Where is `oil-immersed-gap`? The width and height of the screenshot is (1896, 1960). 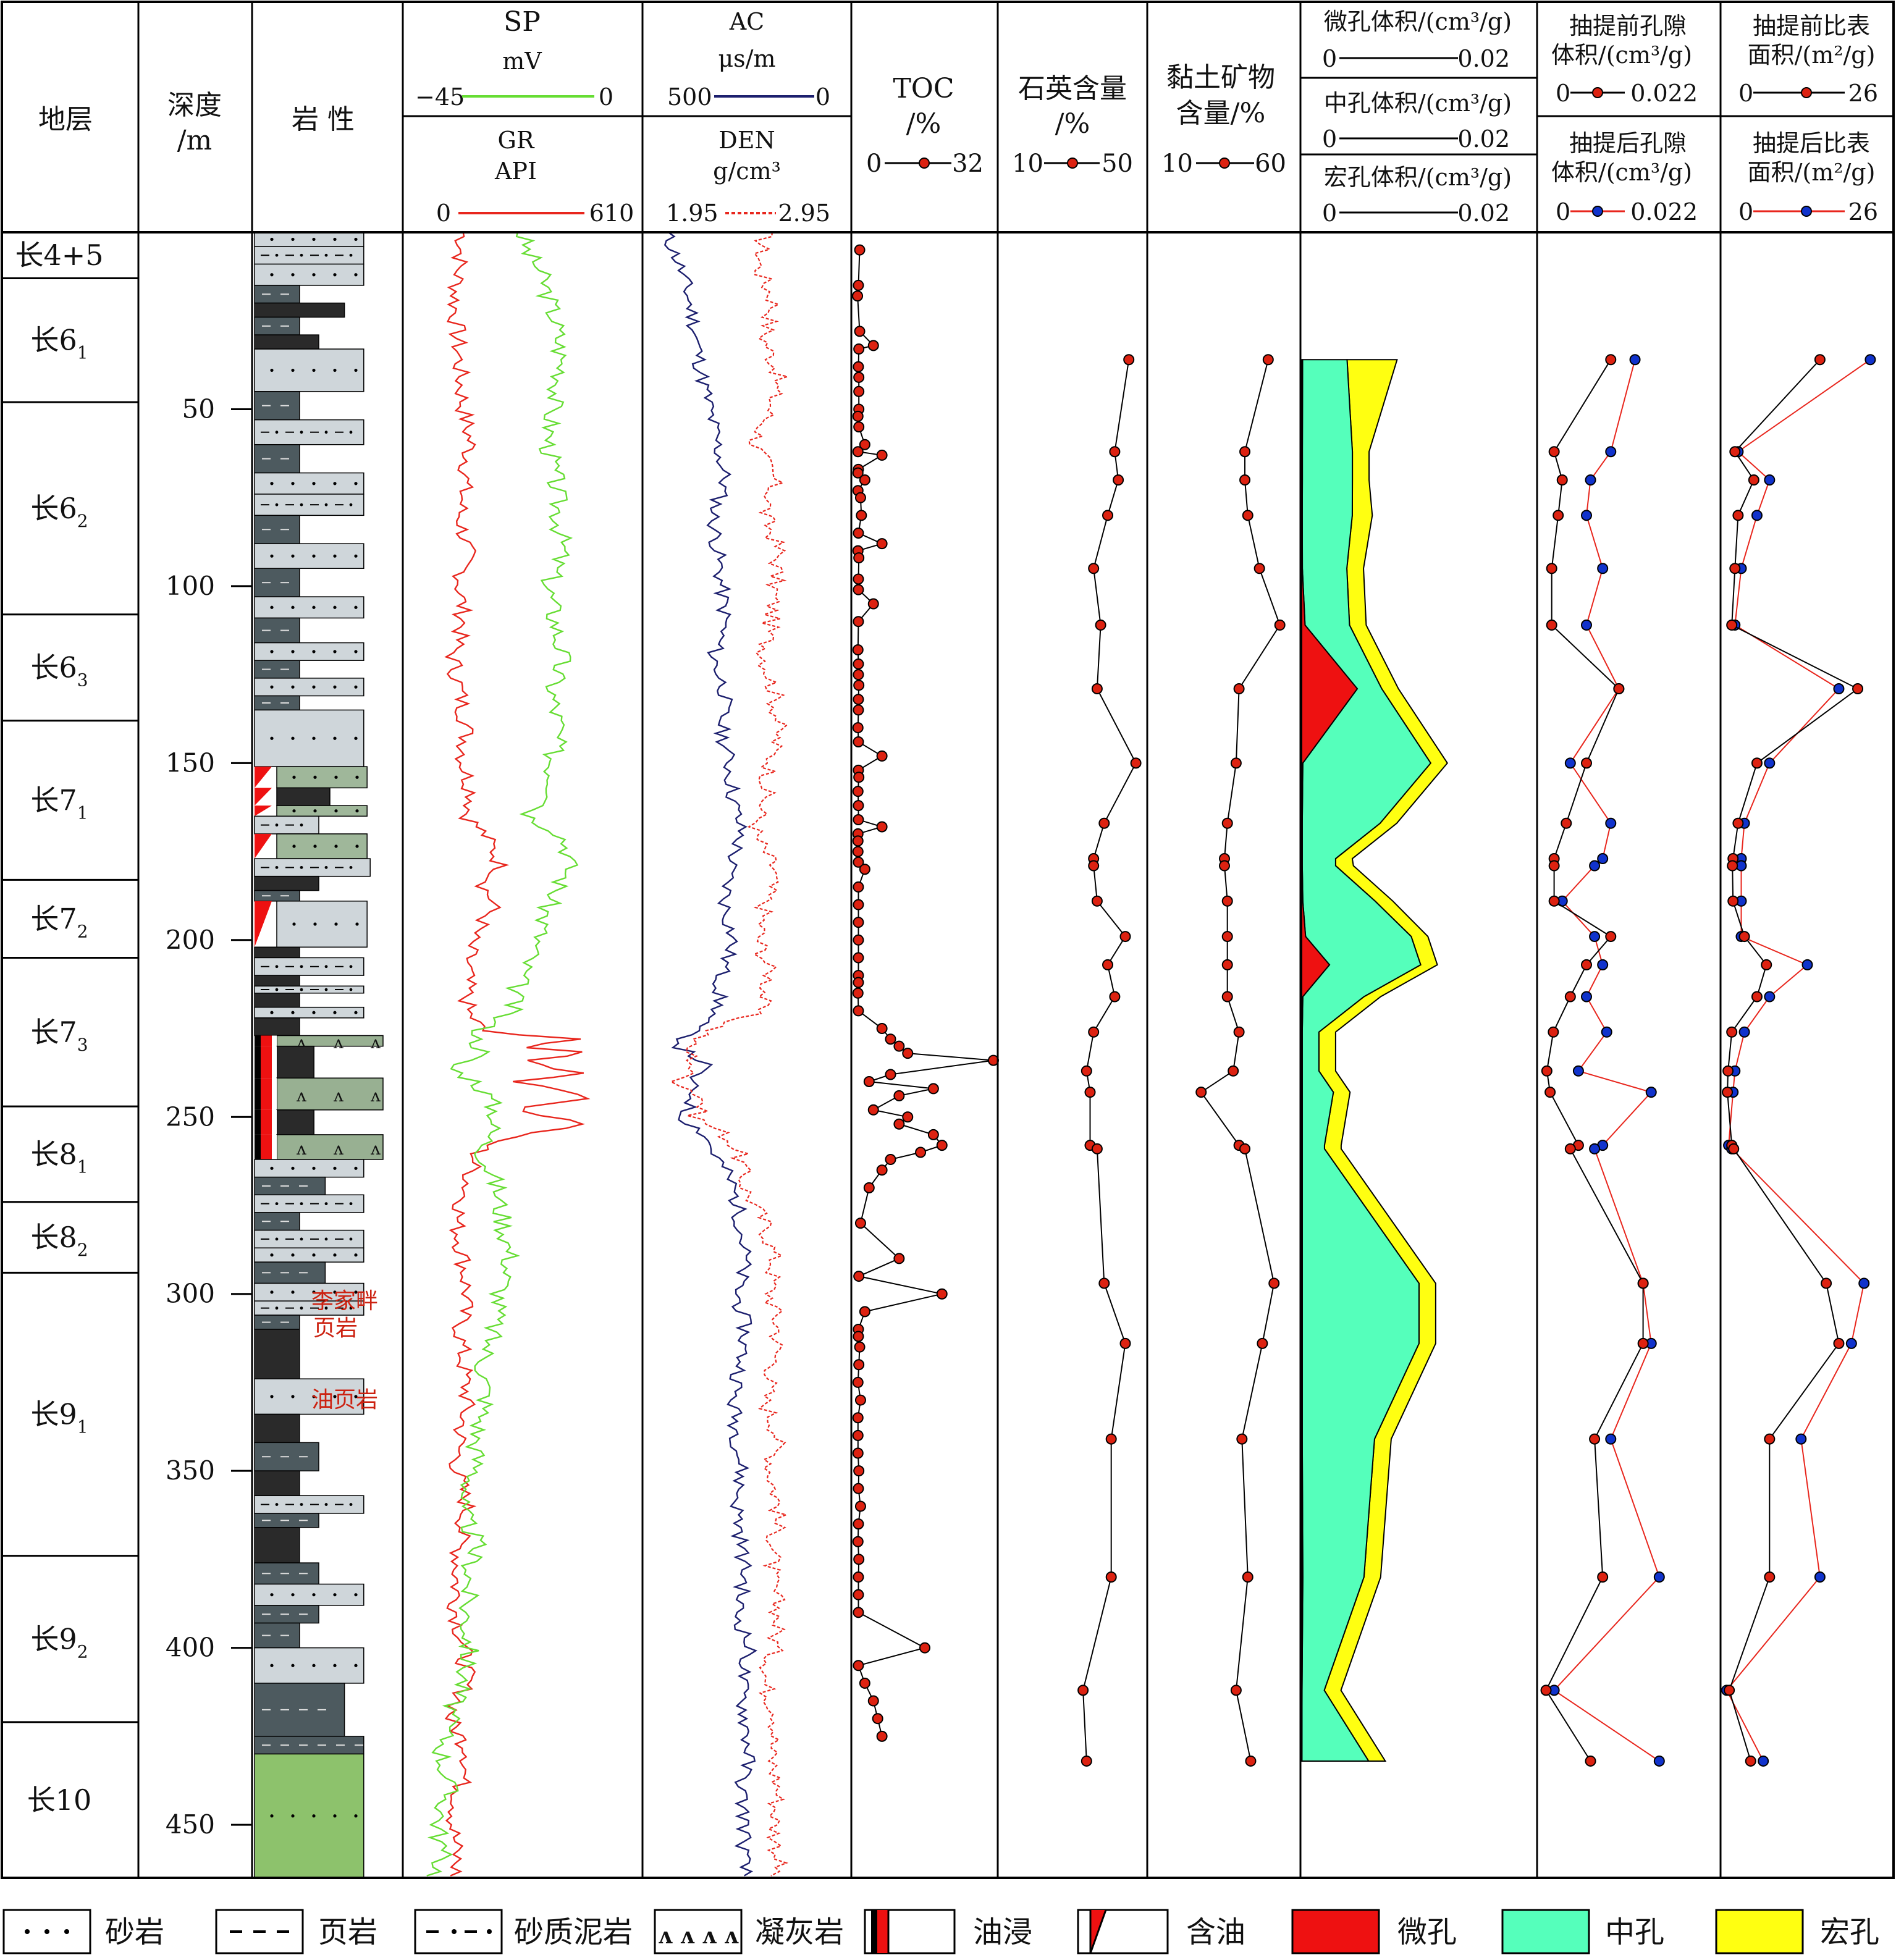
oil-immersed-gap is located at coordinates (274, 1094).